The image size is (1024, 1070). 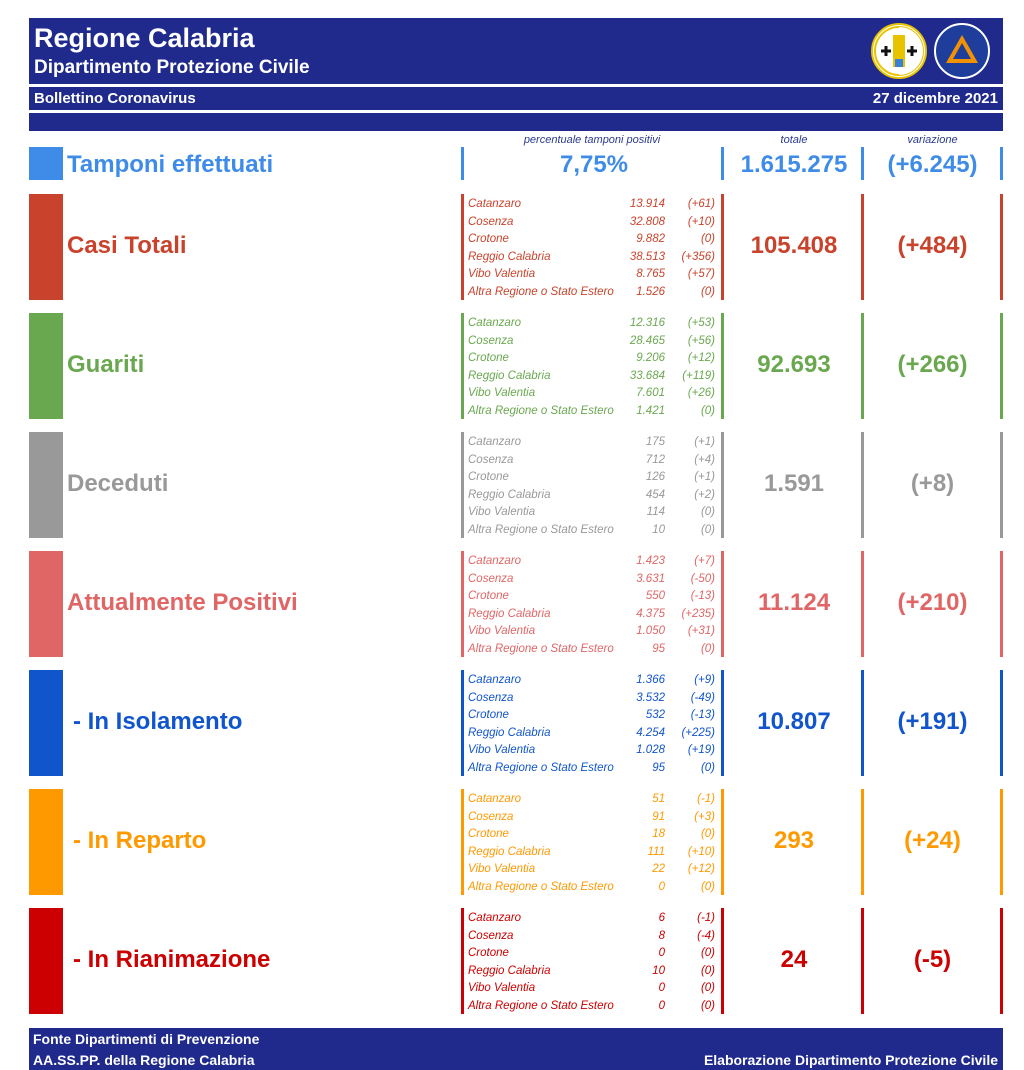 I want to click on list-item: Cosenza 8 (-4), so click(x=594, y=937).